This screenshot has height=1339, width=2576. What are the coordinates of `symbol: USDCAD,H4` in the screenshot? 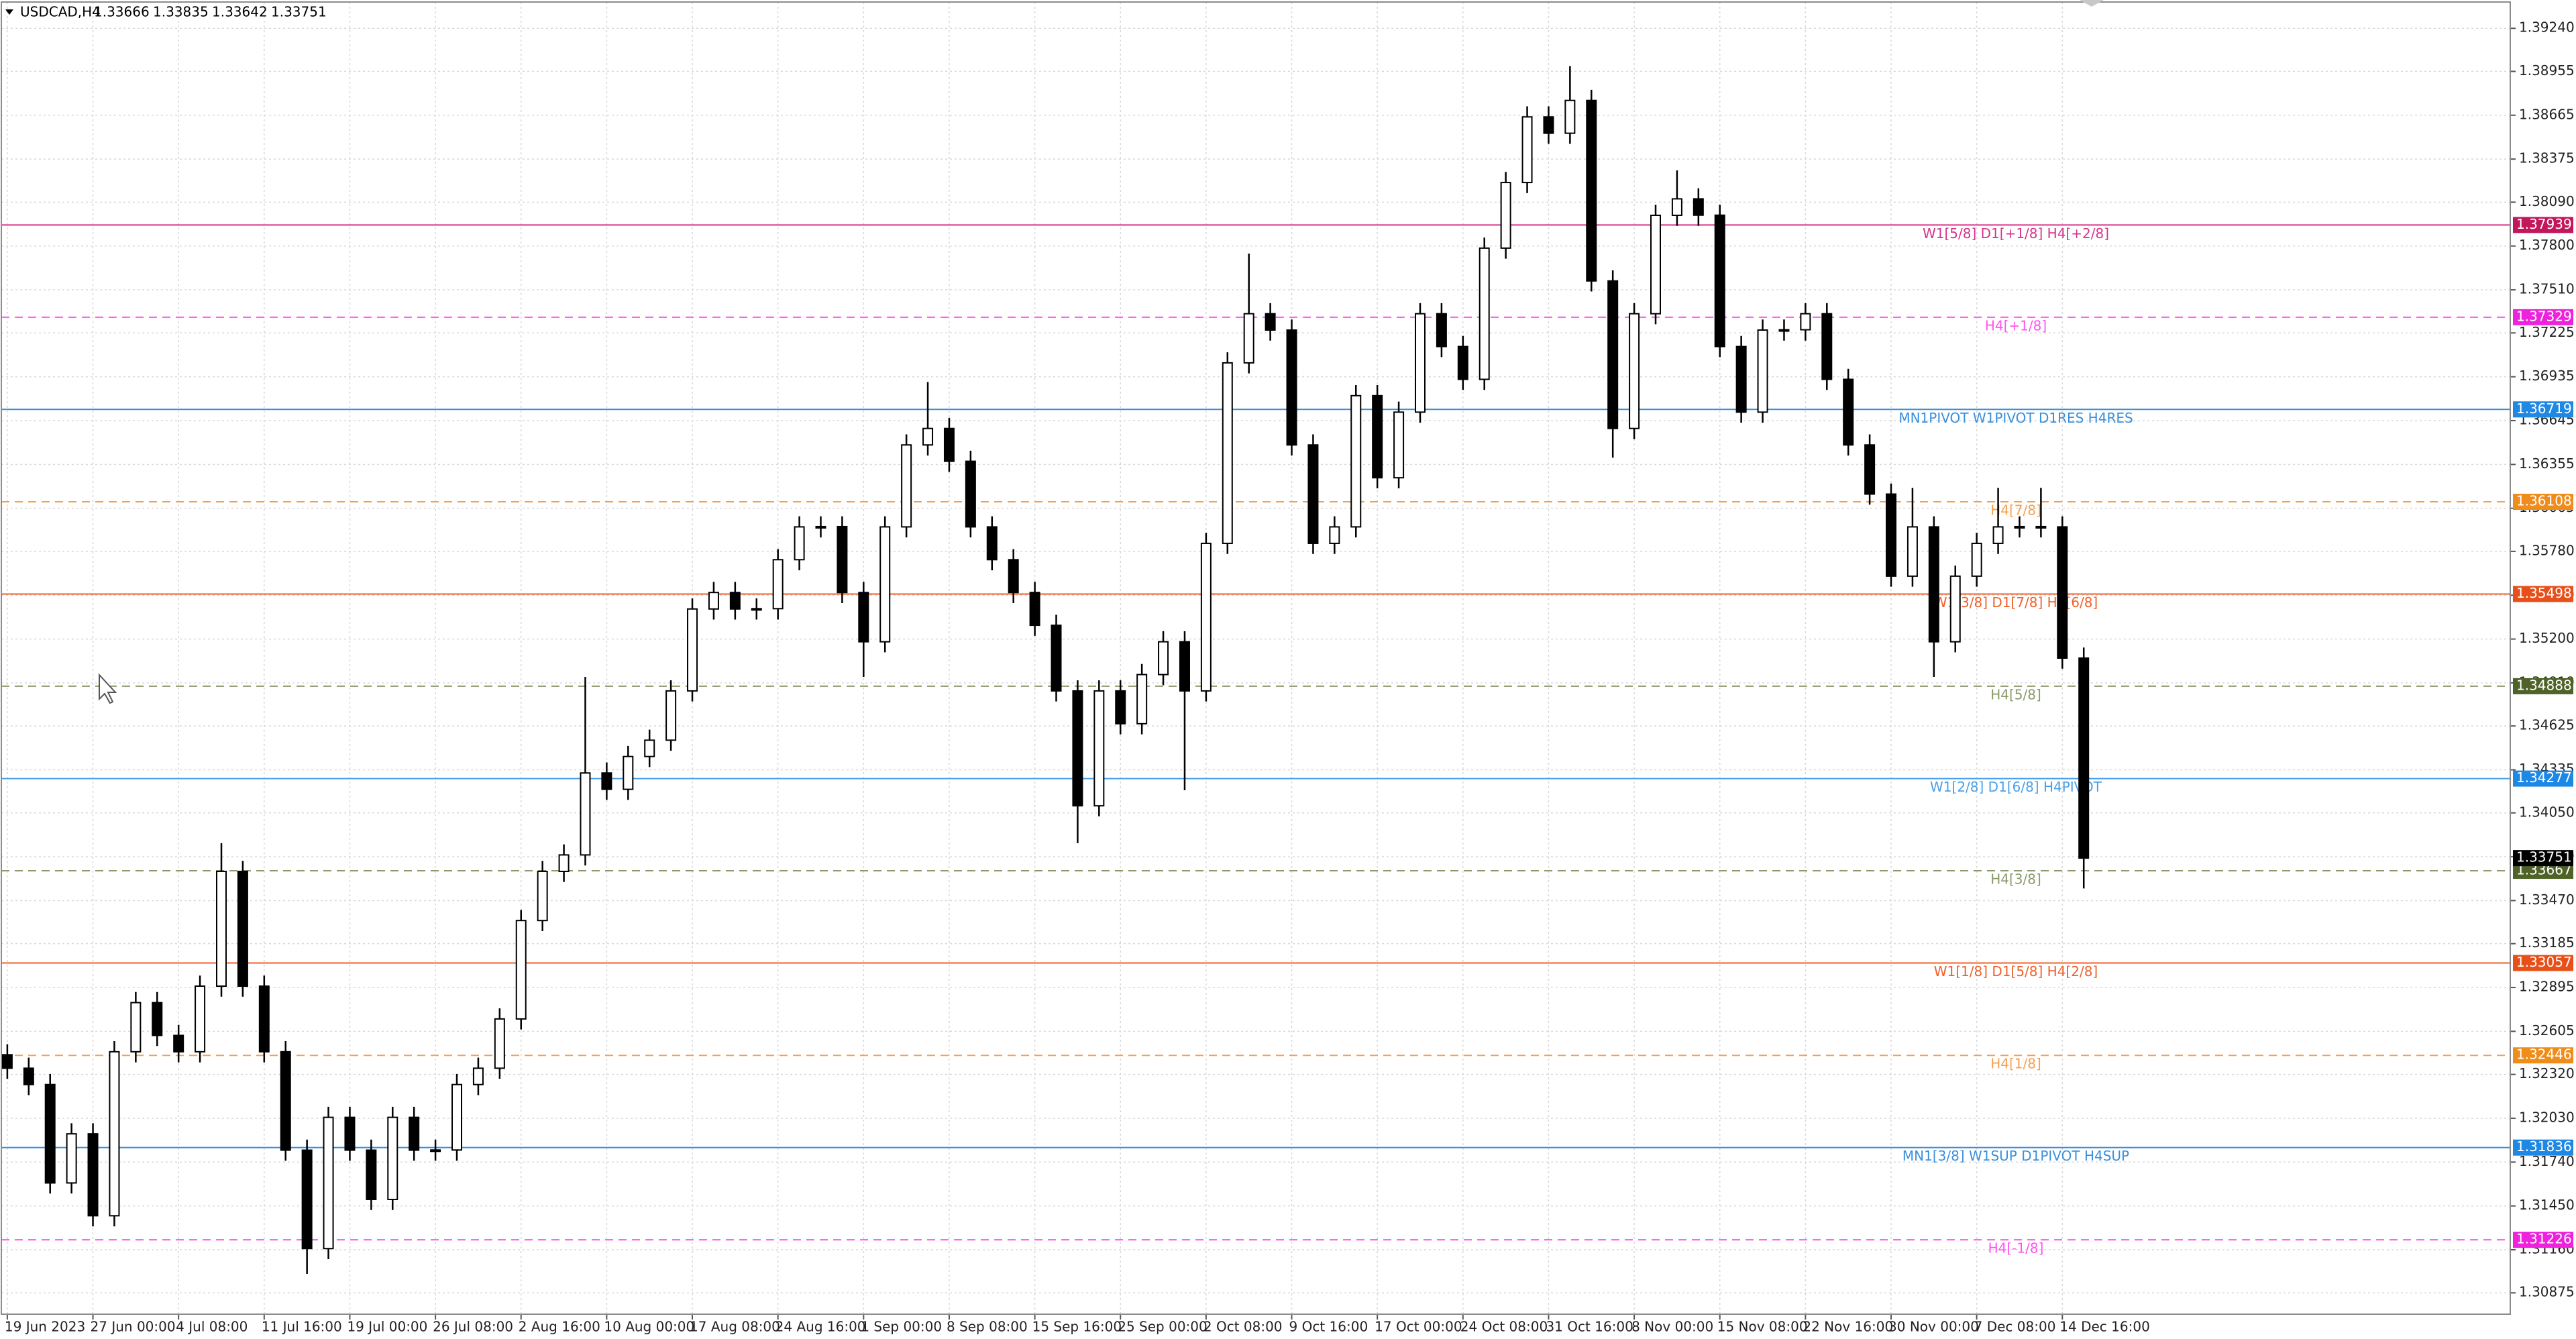 It's located at (60, 12).